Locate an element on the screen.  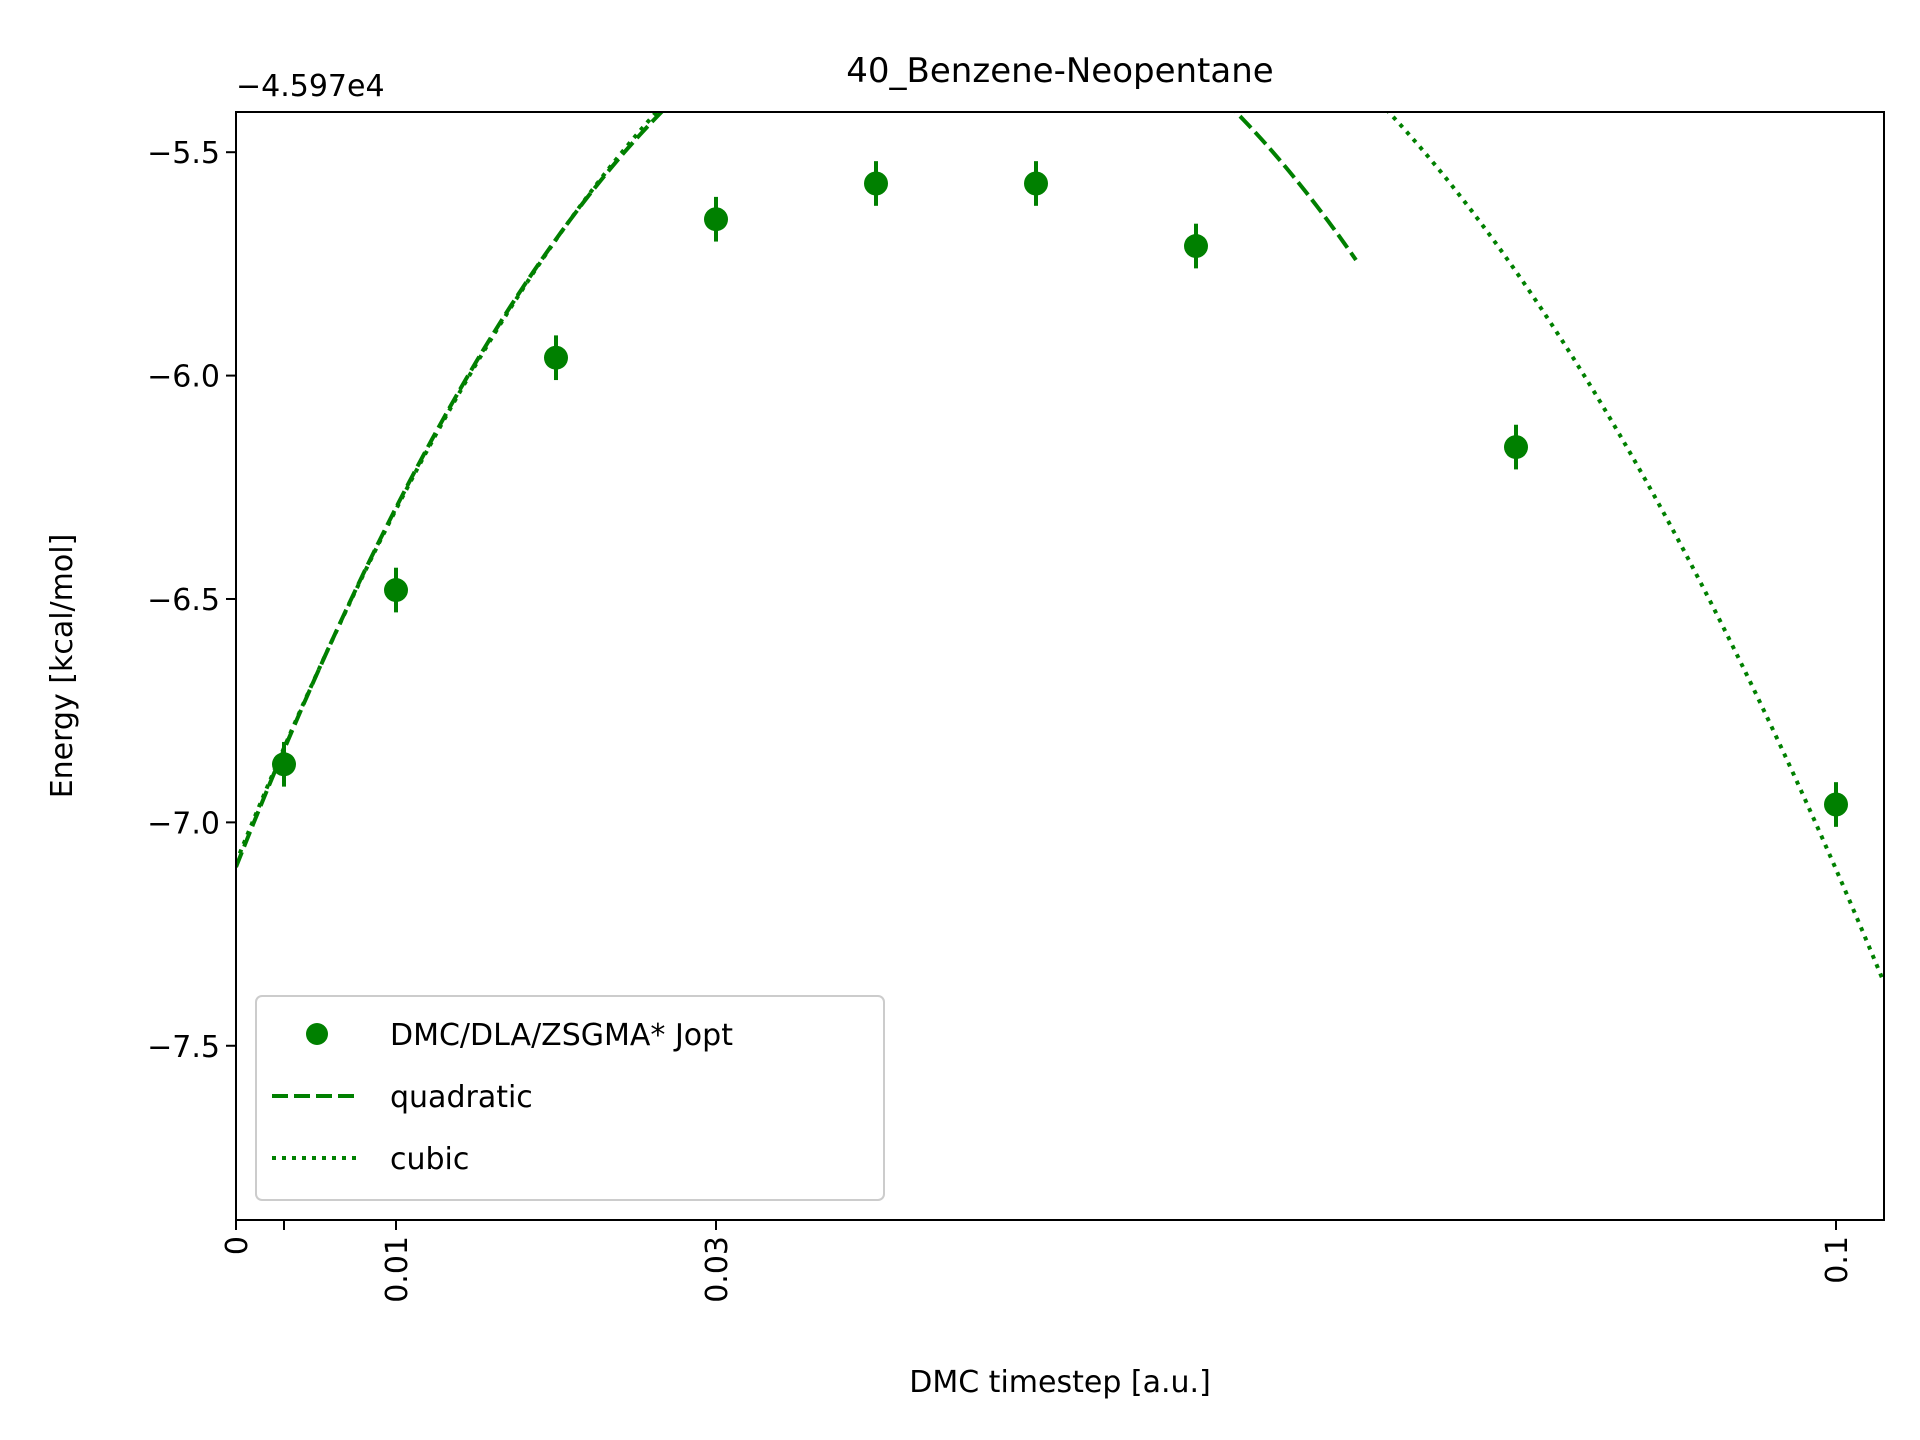
y-tick-label: −7.0 is located at coordinates (183, 823).